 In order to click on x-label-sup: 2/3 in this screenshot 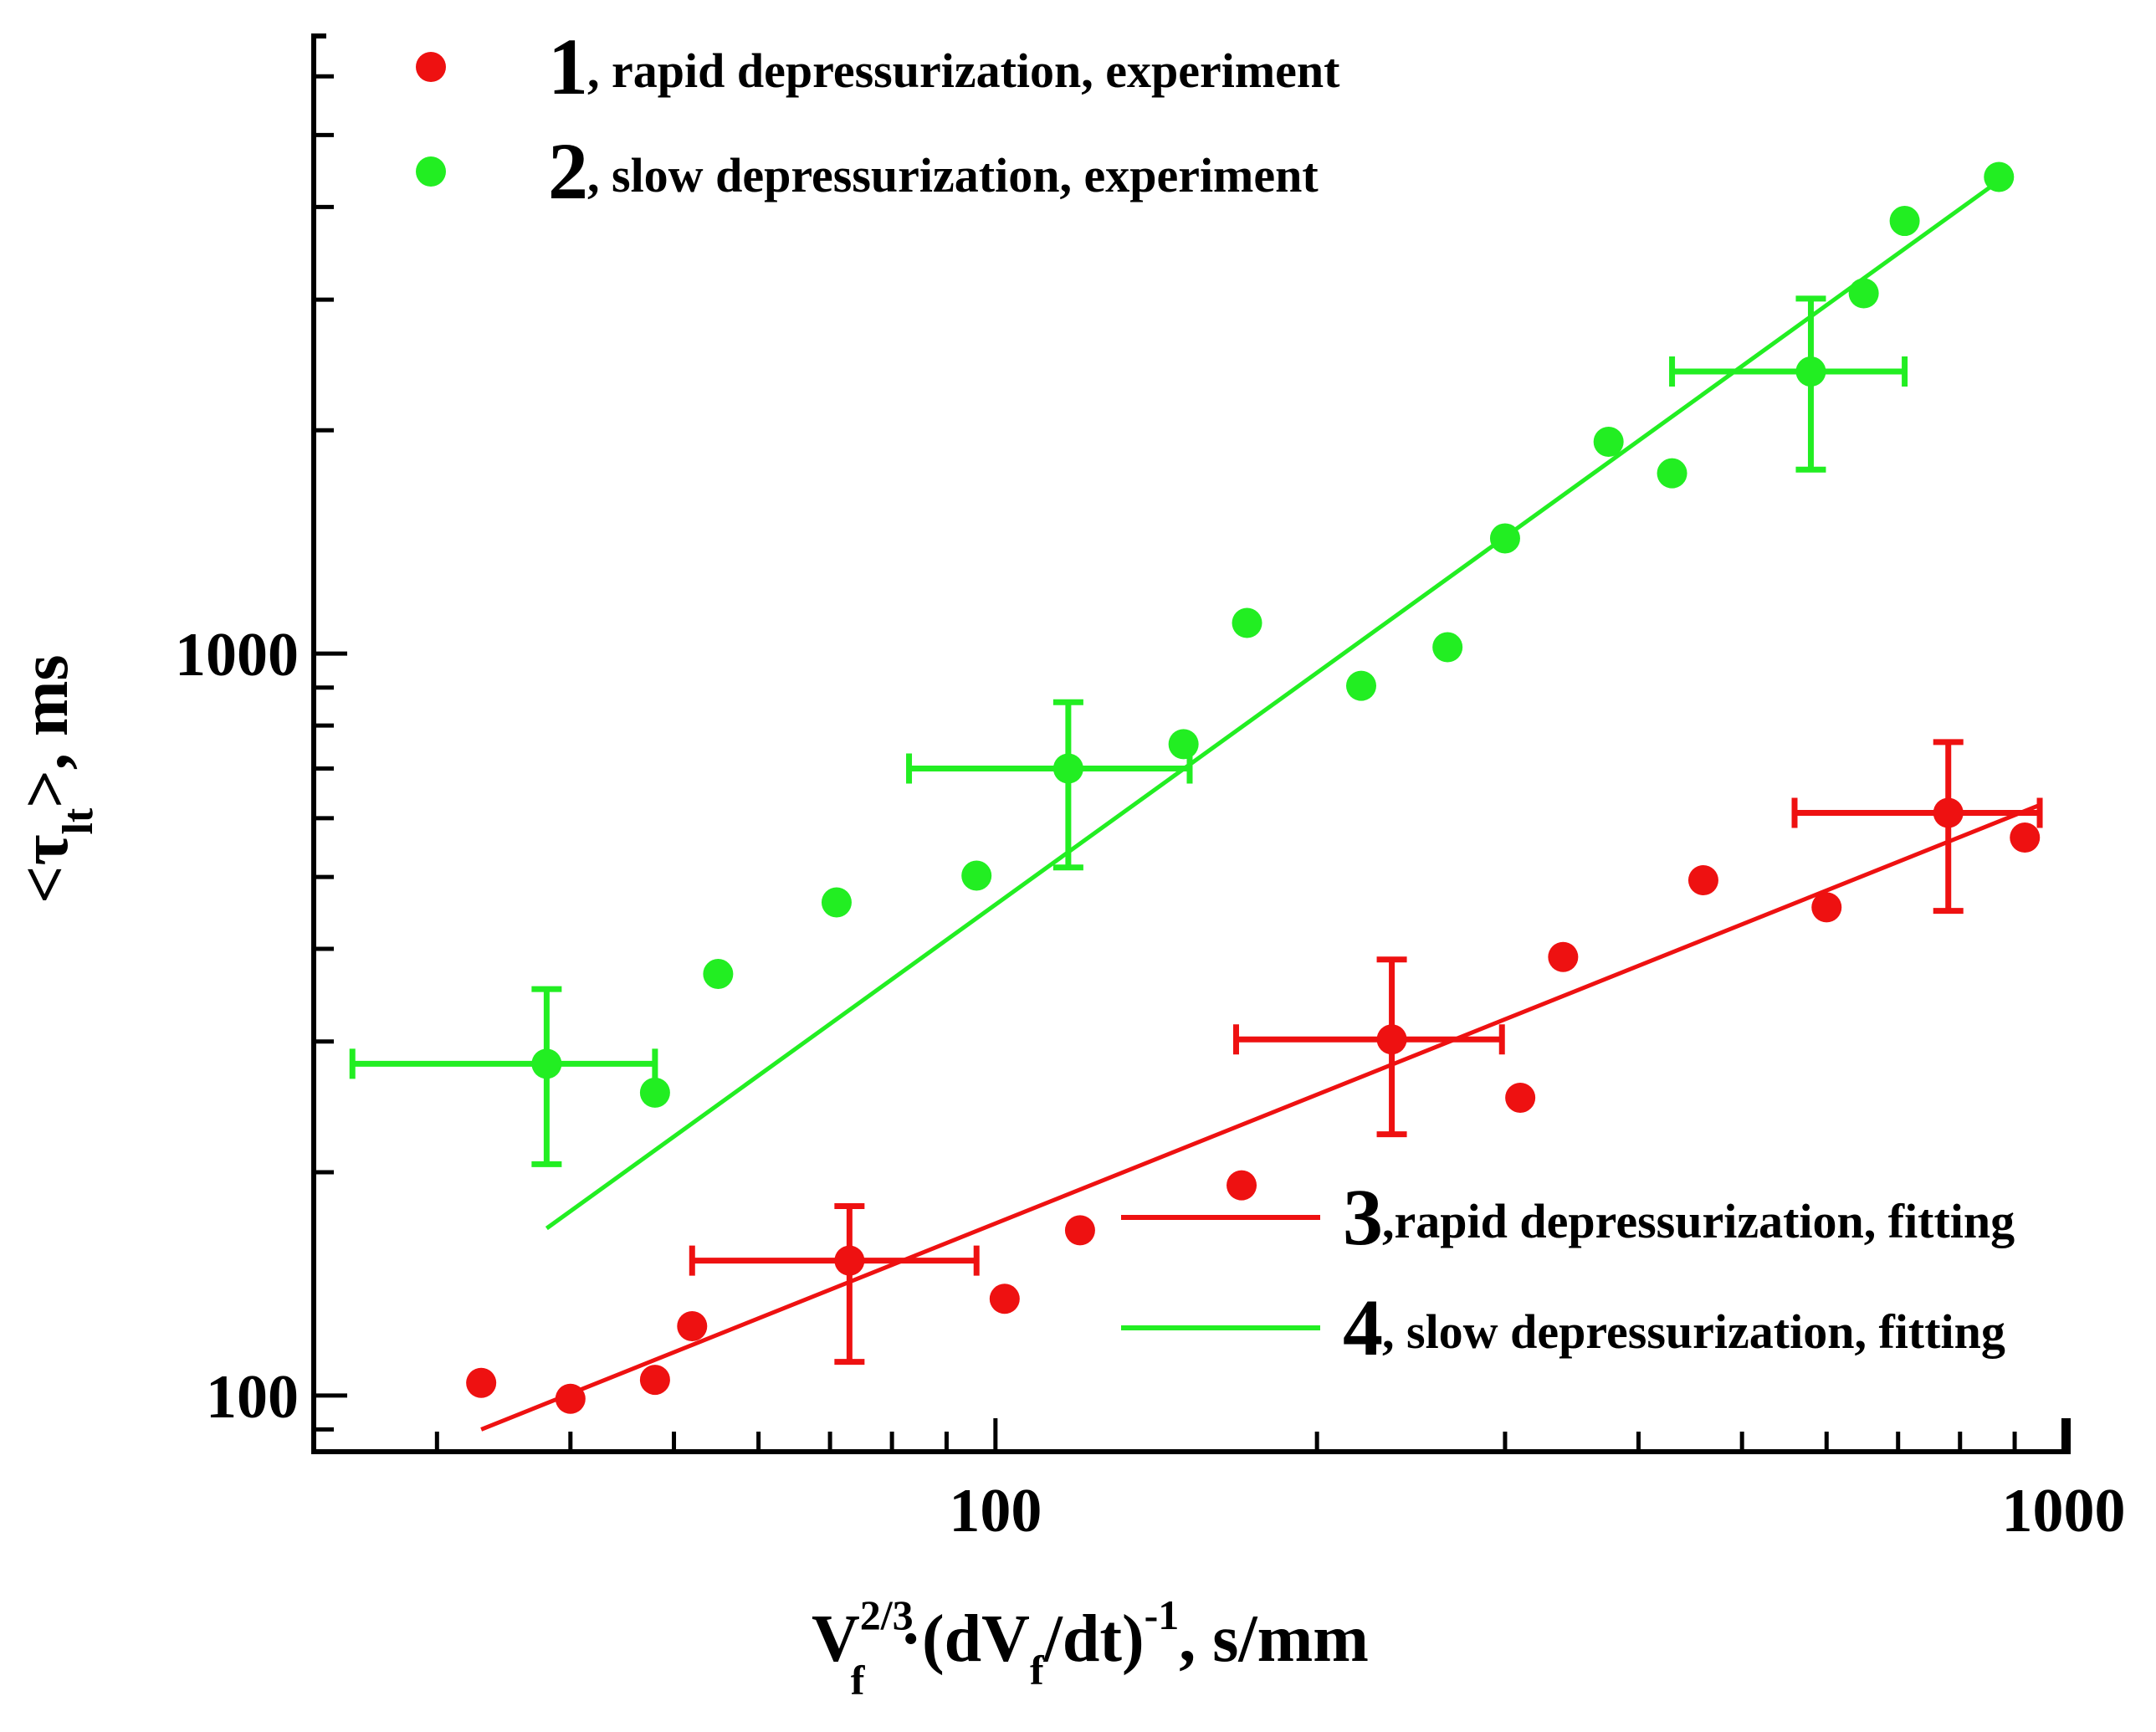, I will do `click(887, 1615)`.